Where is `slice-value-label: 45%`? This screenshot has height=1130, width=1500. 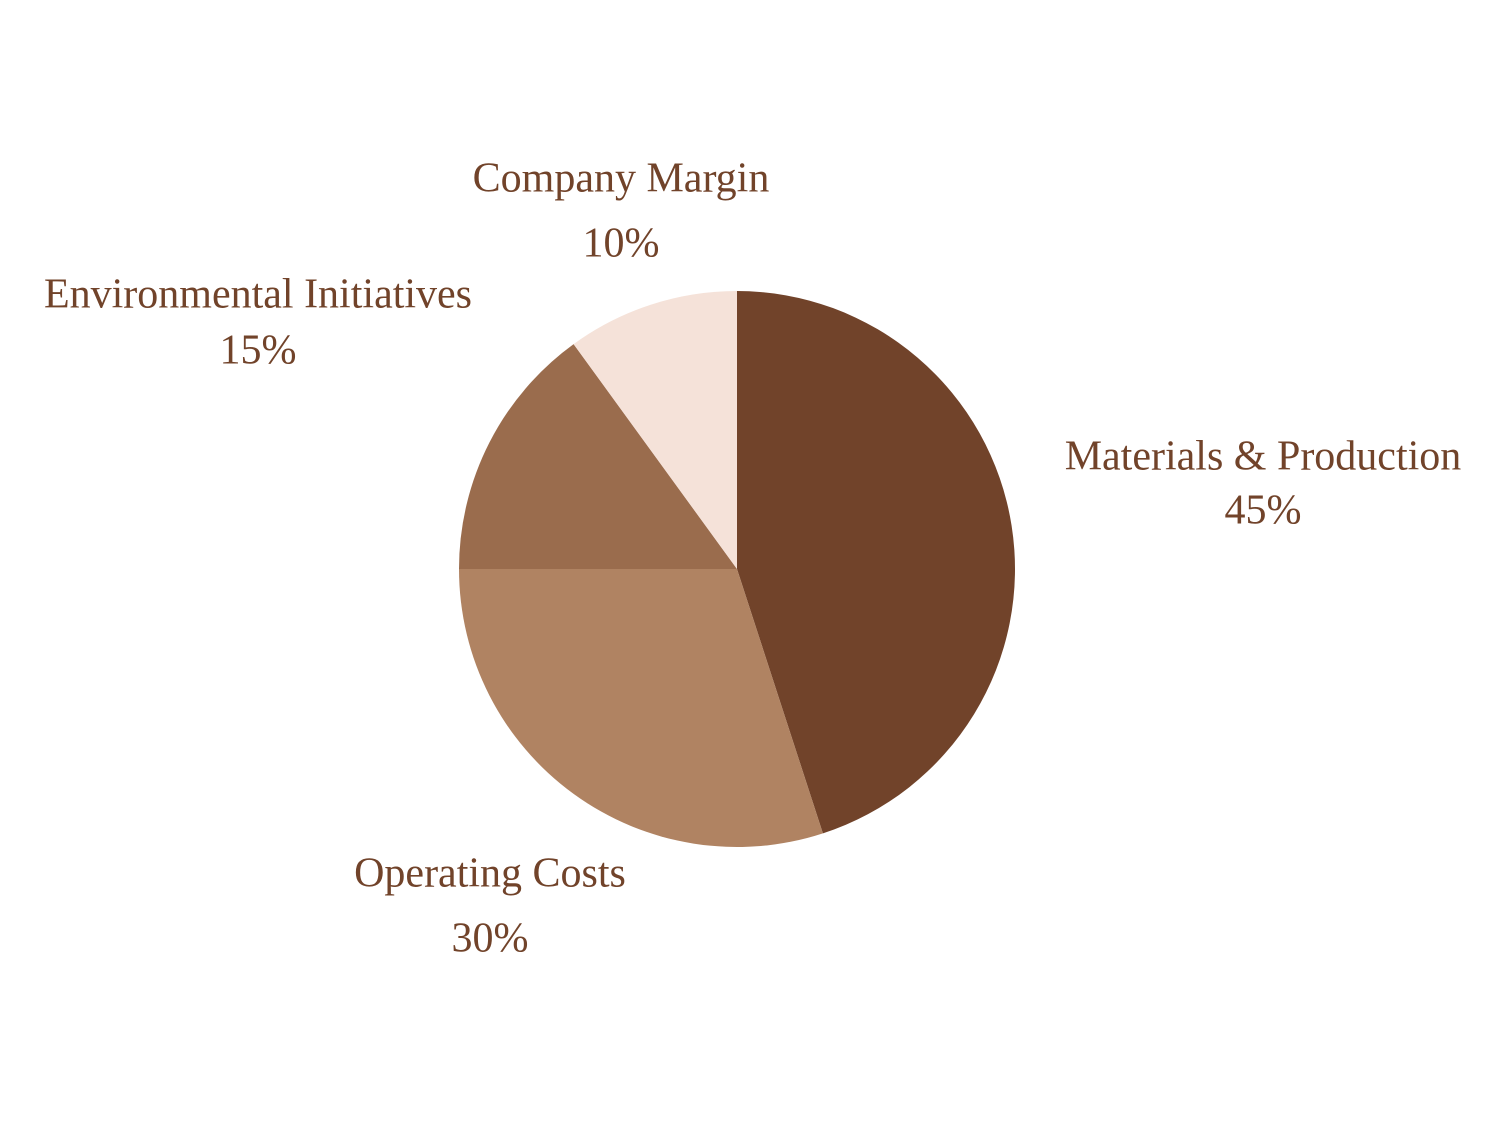
slice-value-label: 45% is located at coordinates (1263, 511).